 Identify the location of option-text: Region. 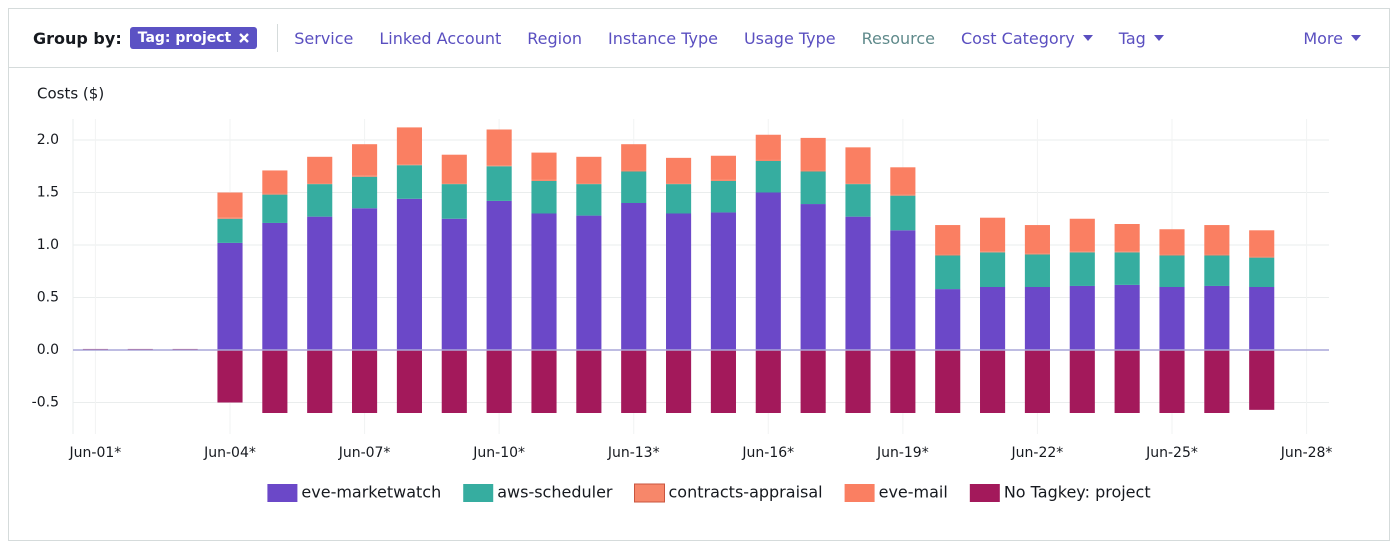
(555, 38).